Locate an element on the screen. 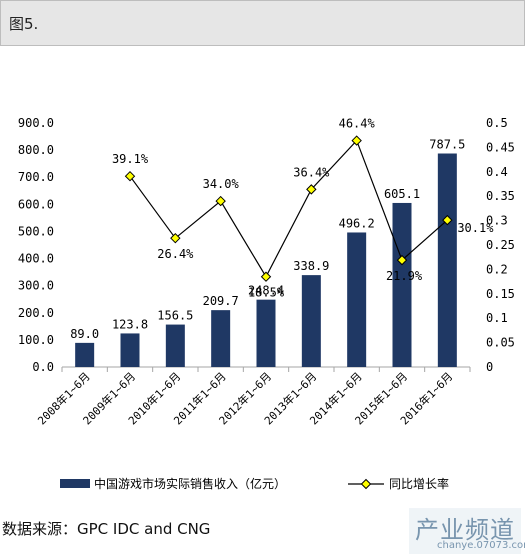  y-right-tick-label: 0.05 is located at coordinates (500, 343).